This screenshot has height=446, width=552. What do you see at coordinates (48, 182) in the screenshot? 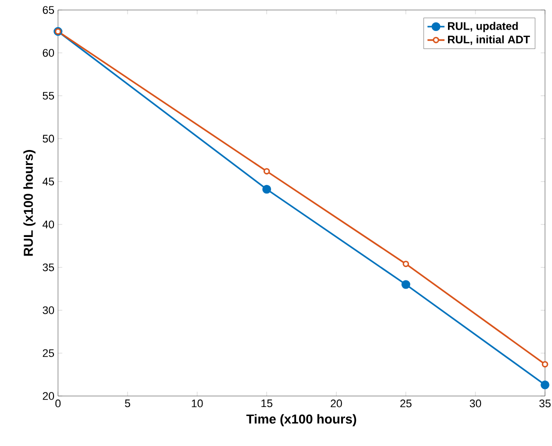
I see `y-tick-label: 45` at bounding box center [48, 182].